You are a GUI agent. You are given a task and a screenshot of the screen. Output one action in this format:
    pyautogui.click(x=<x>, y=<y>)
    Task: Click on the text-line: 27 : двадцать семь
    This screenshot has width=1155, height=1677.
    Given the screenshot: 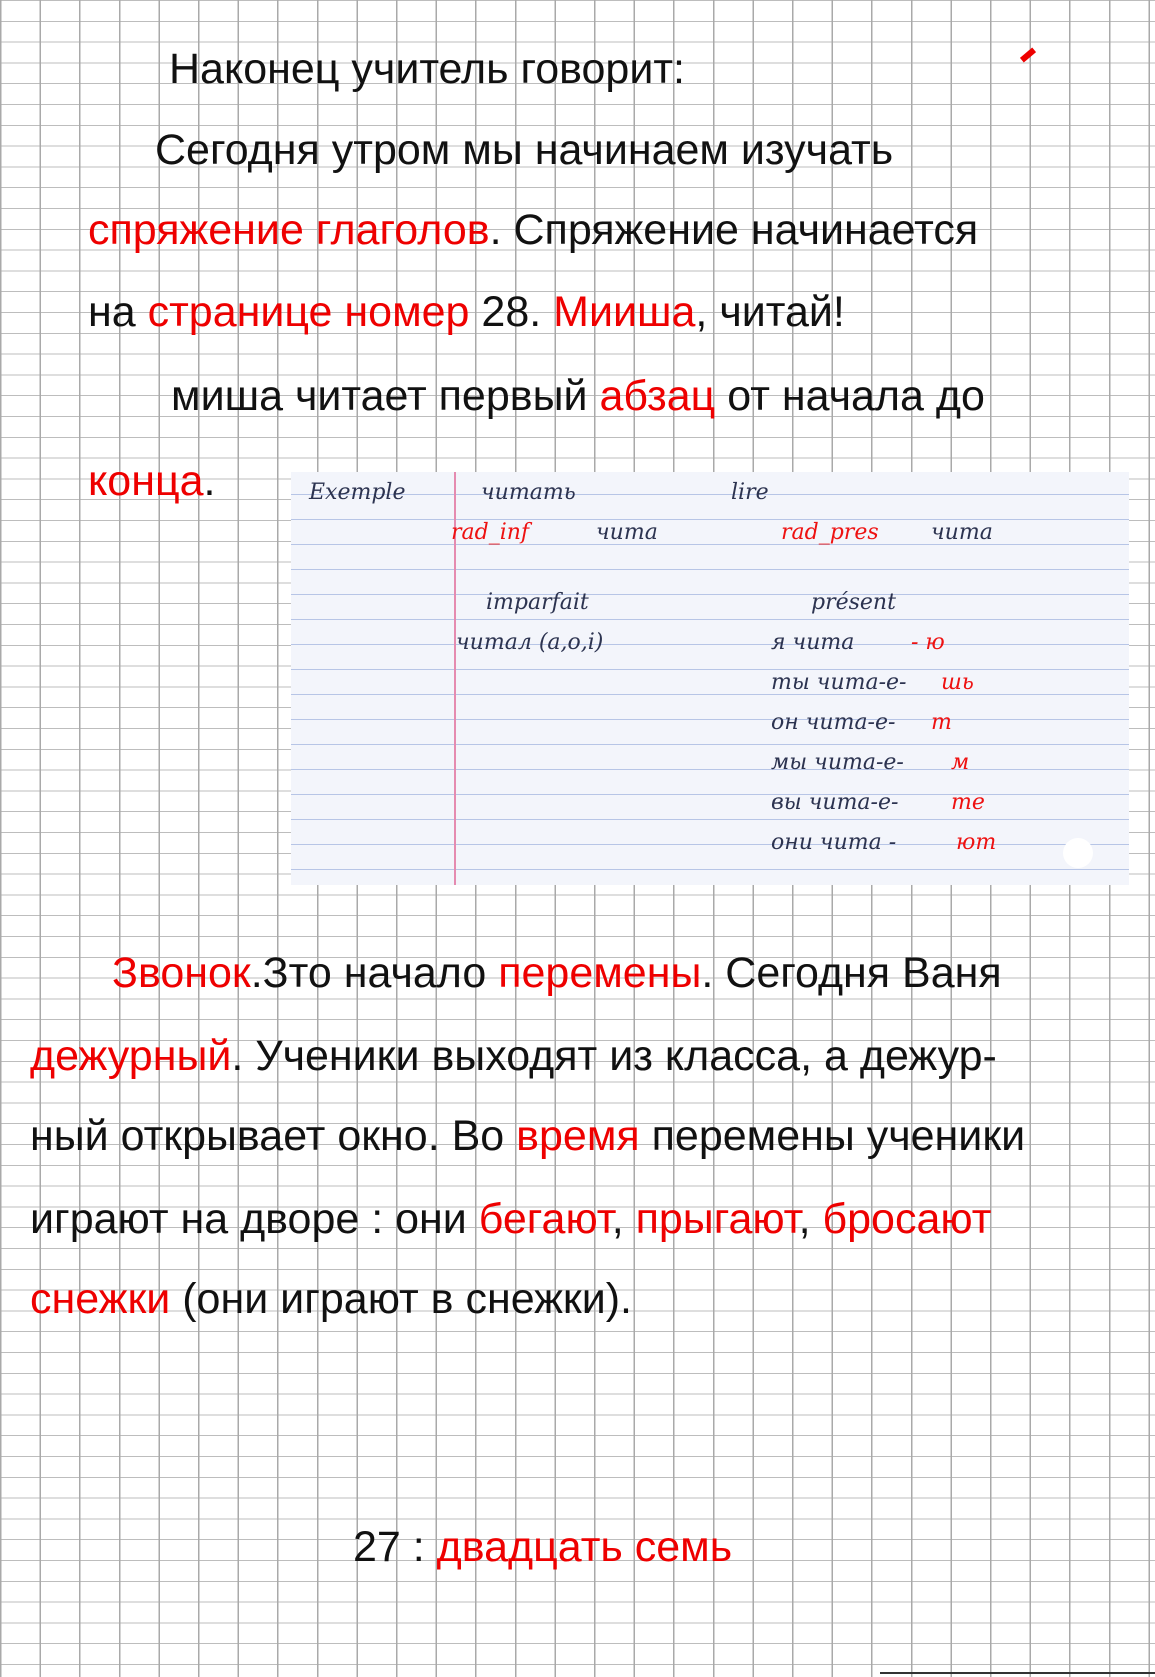 What is the action you would take?
    pyautogui.click(x=542, y=1547)
    